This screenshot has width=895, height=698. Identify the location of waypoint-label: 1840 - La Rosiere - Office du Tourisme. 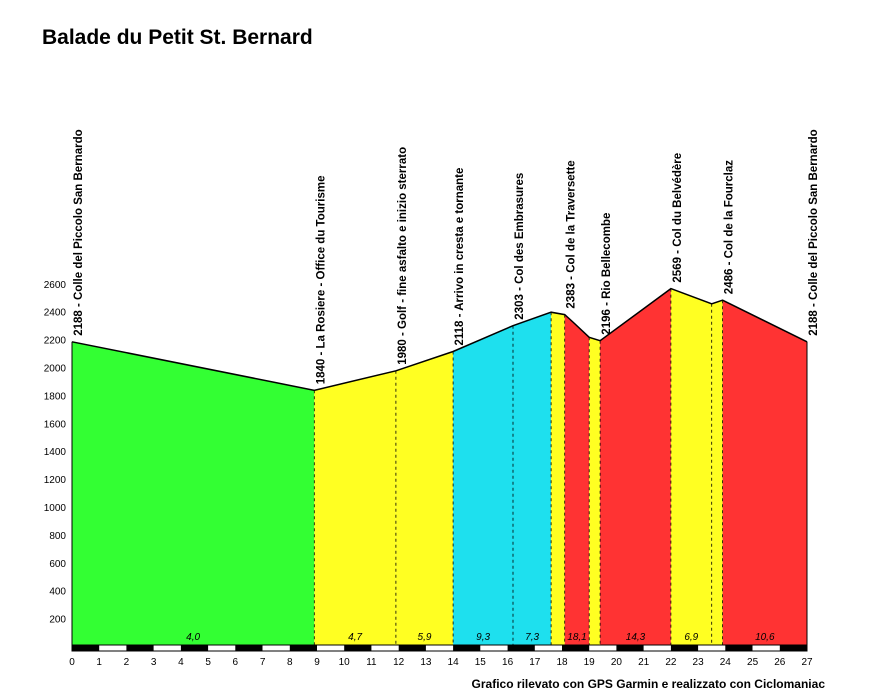
(321, 280).